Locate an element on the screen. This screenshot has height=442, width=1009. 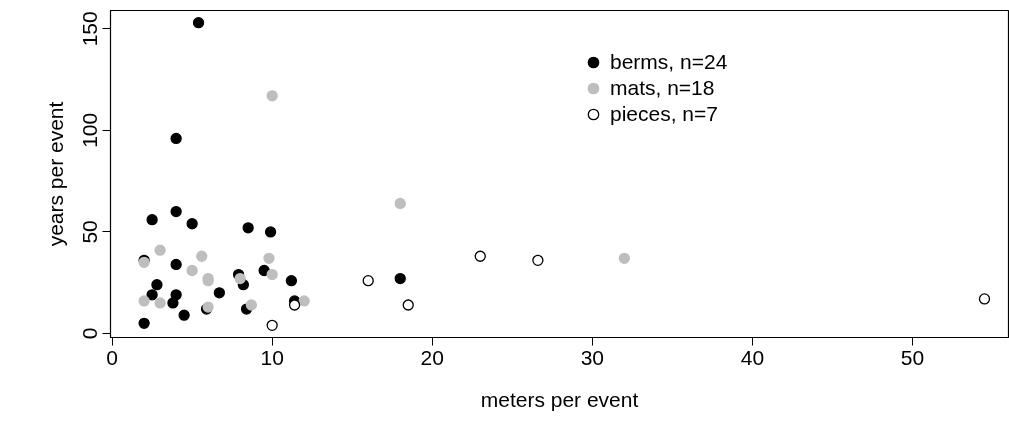
x-tick-label: 40 is located at coordinates (752, 357).